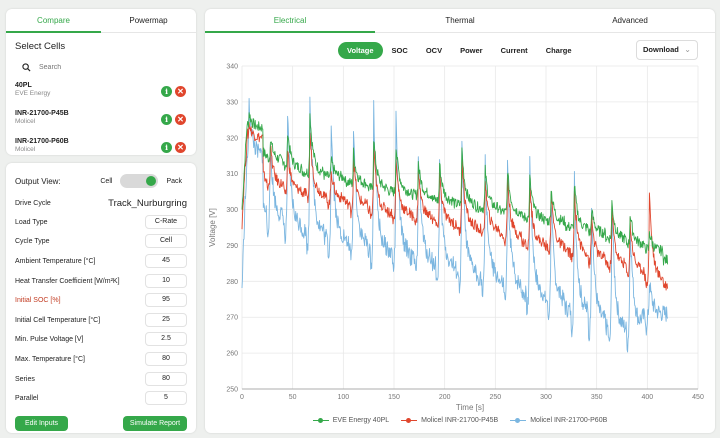  I want to click on y-axis-title: Voltage [V], so click(212, 227).